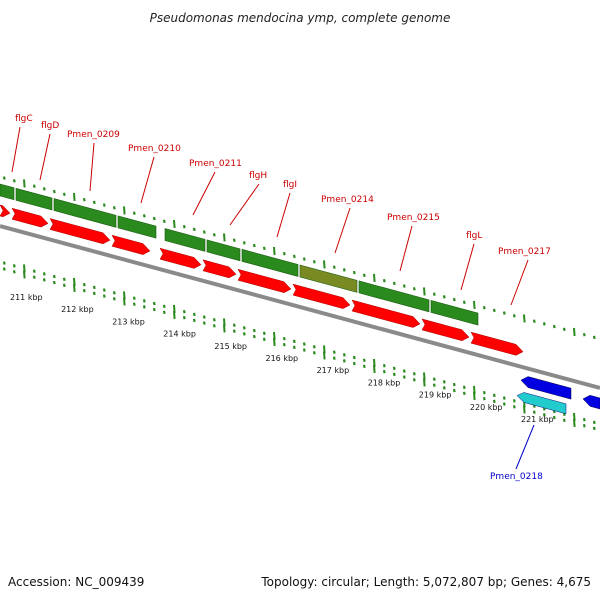 The width and height of the screenshot is (600, 600). What do you see at coordinates (541, 403) in the screenshot?
I see `forward-cds-bar` at bounding box center [541, 403].